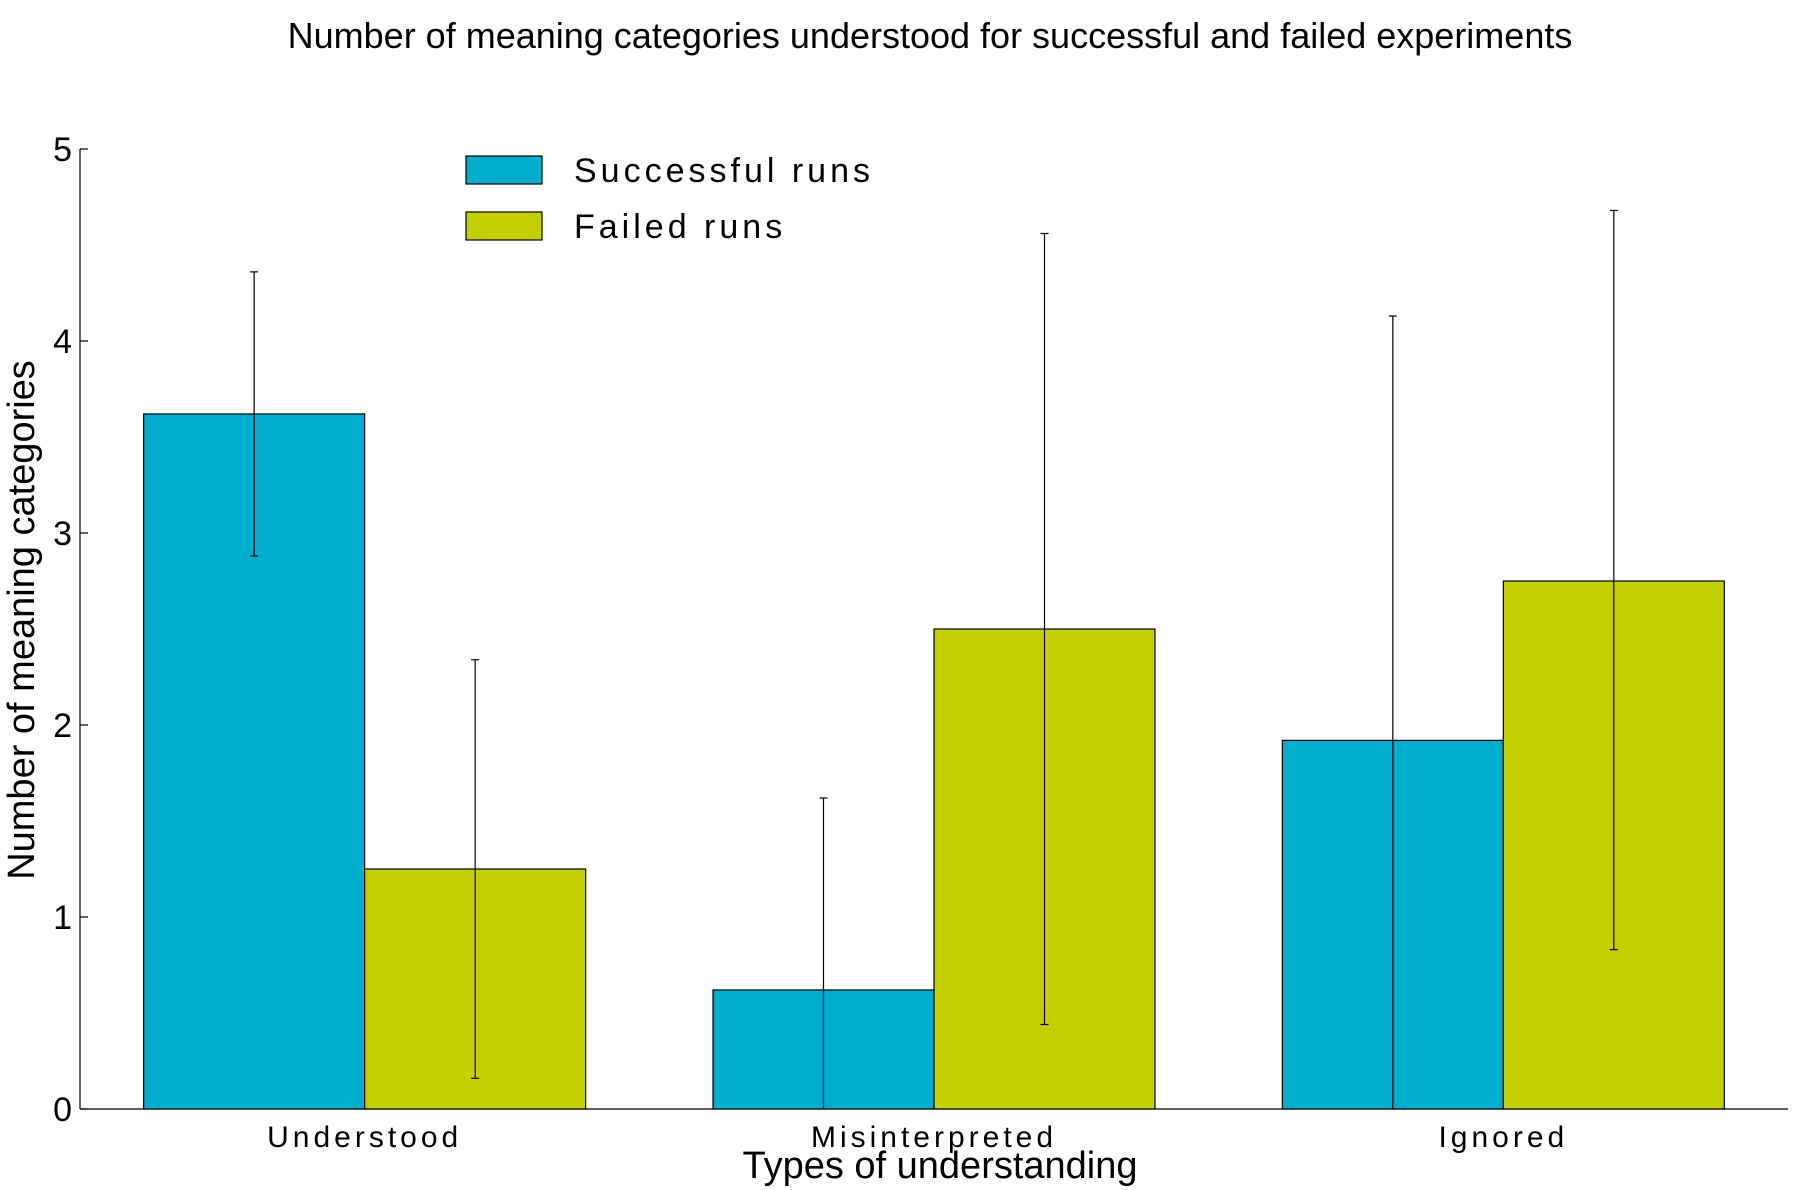 This screenshot has height=1190, width=1818. Describe the element at coordinates (62, 534) in the screenshot. I see `y-tick-label: 3` at that location.